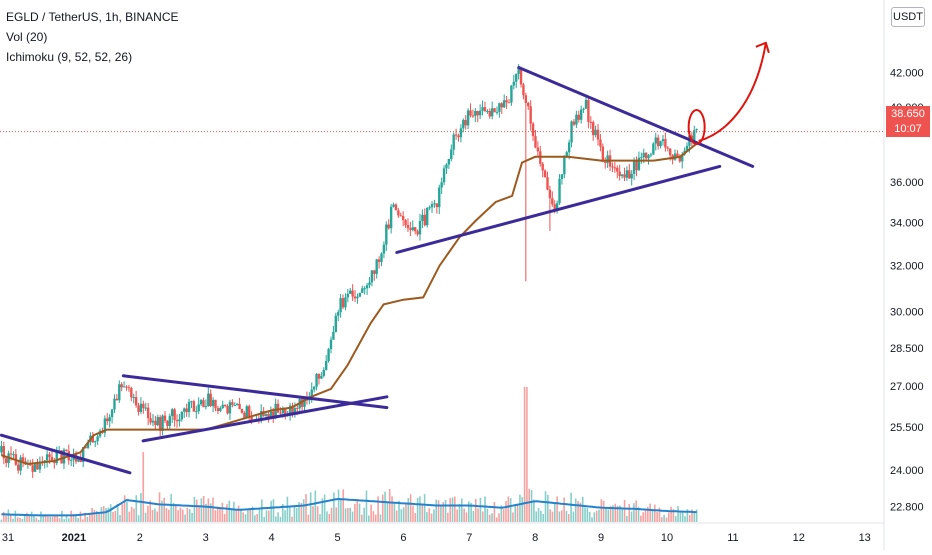 The width and height of the screenshot is (932, 555). I want to click on price-tick-label: 27.000, so click(907, 387).